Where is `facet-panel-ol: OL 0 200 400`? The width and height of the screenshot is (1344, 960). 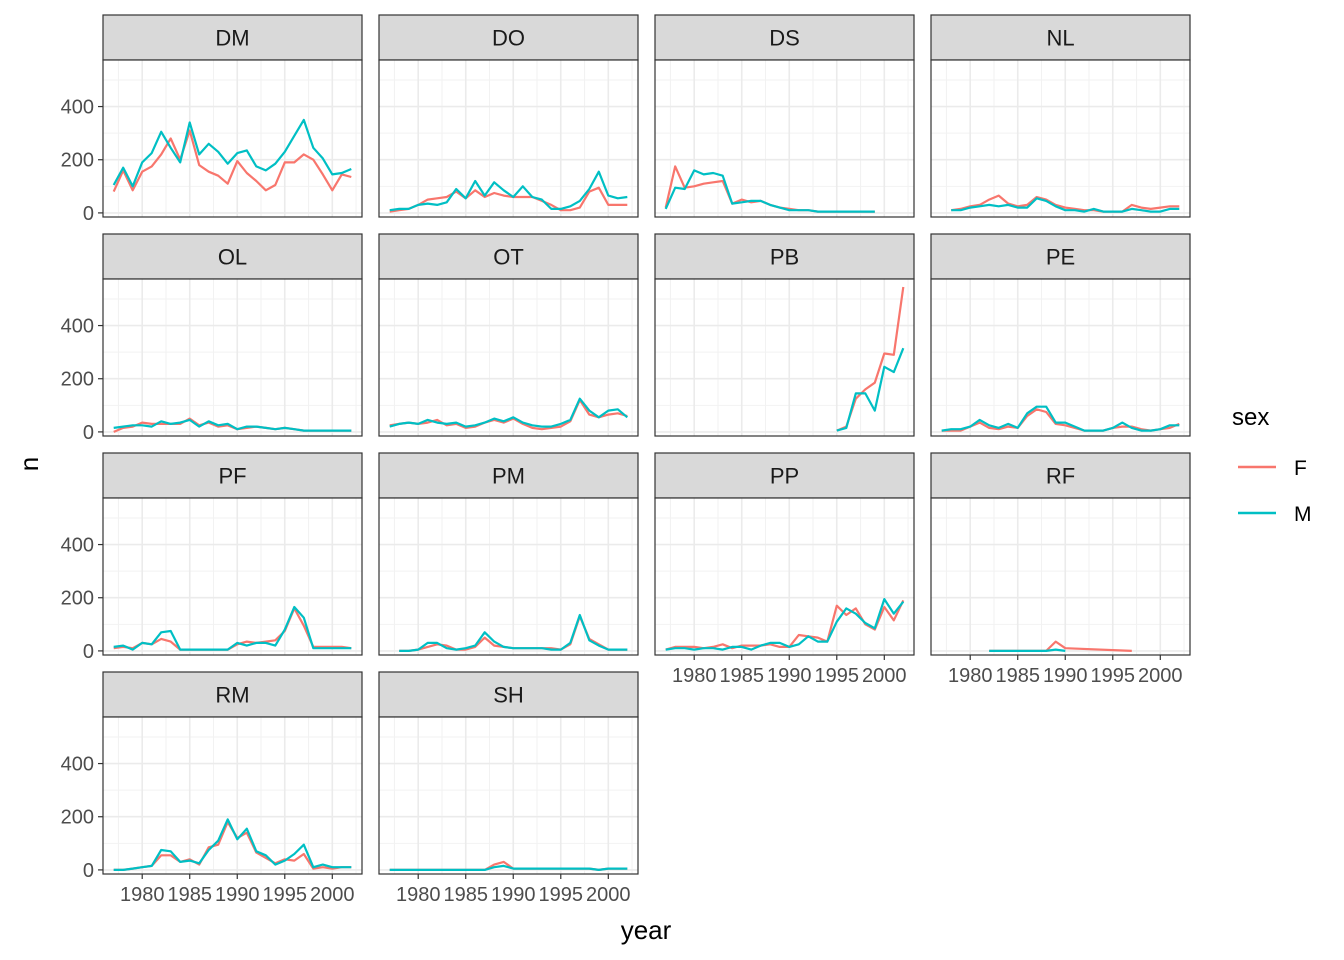 facet-panel-ol: OL 0 200 400 is located at coordinates (212, 338).